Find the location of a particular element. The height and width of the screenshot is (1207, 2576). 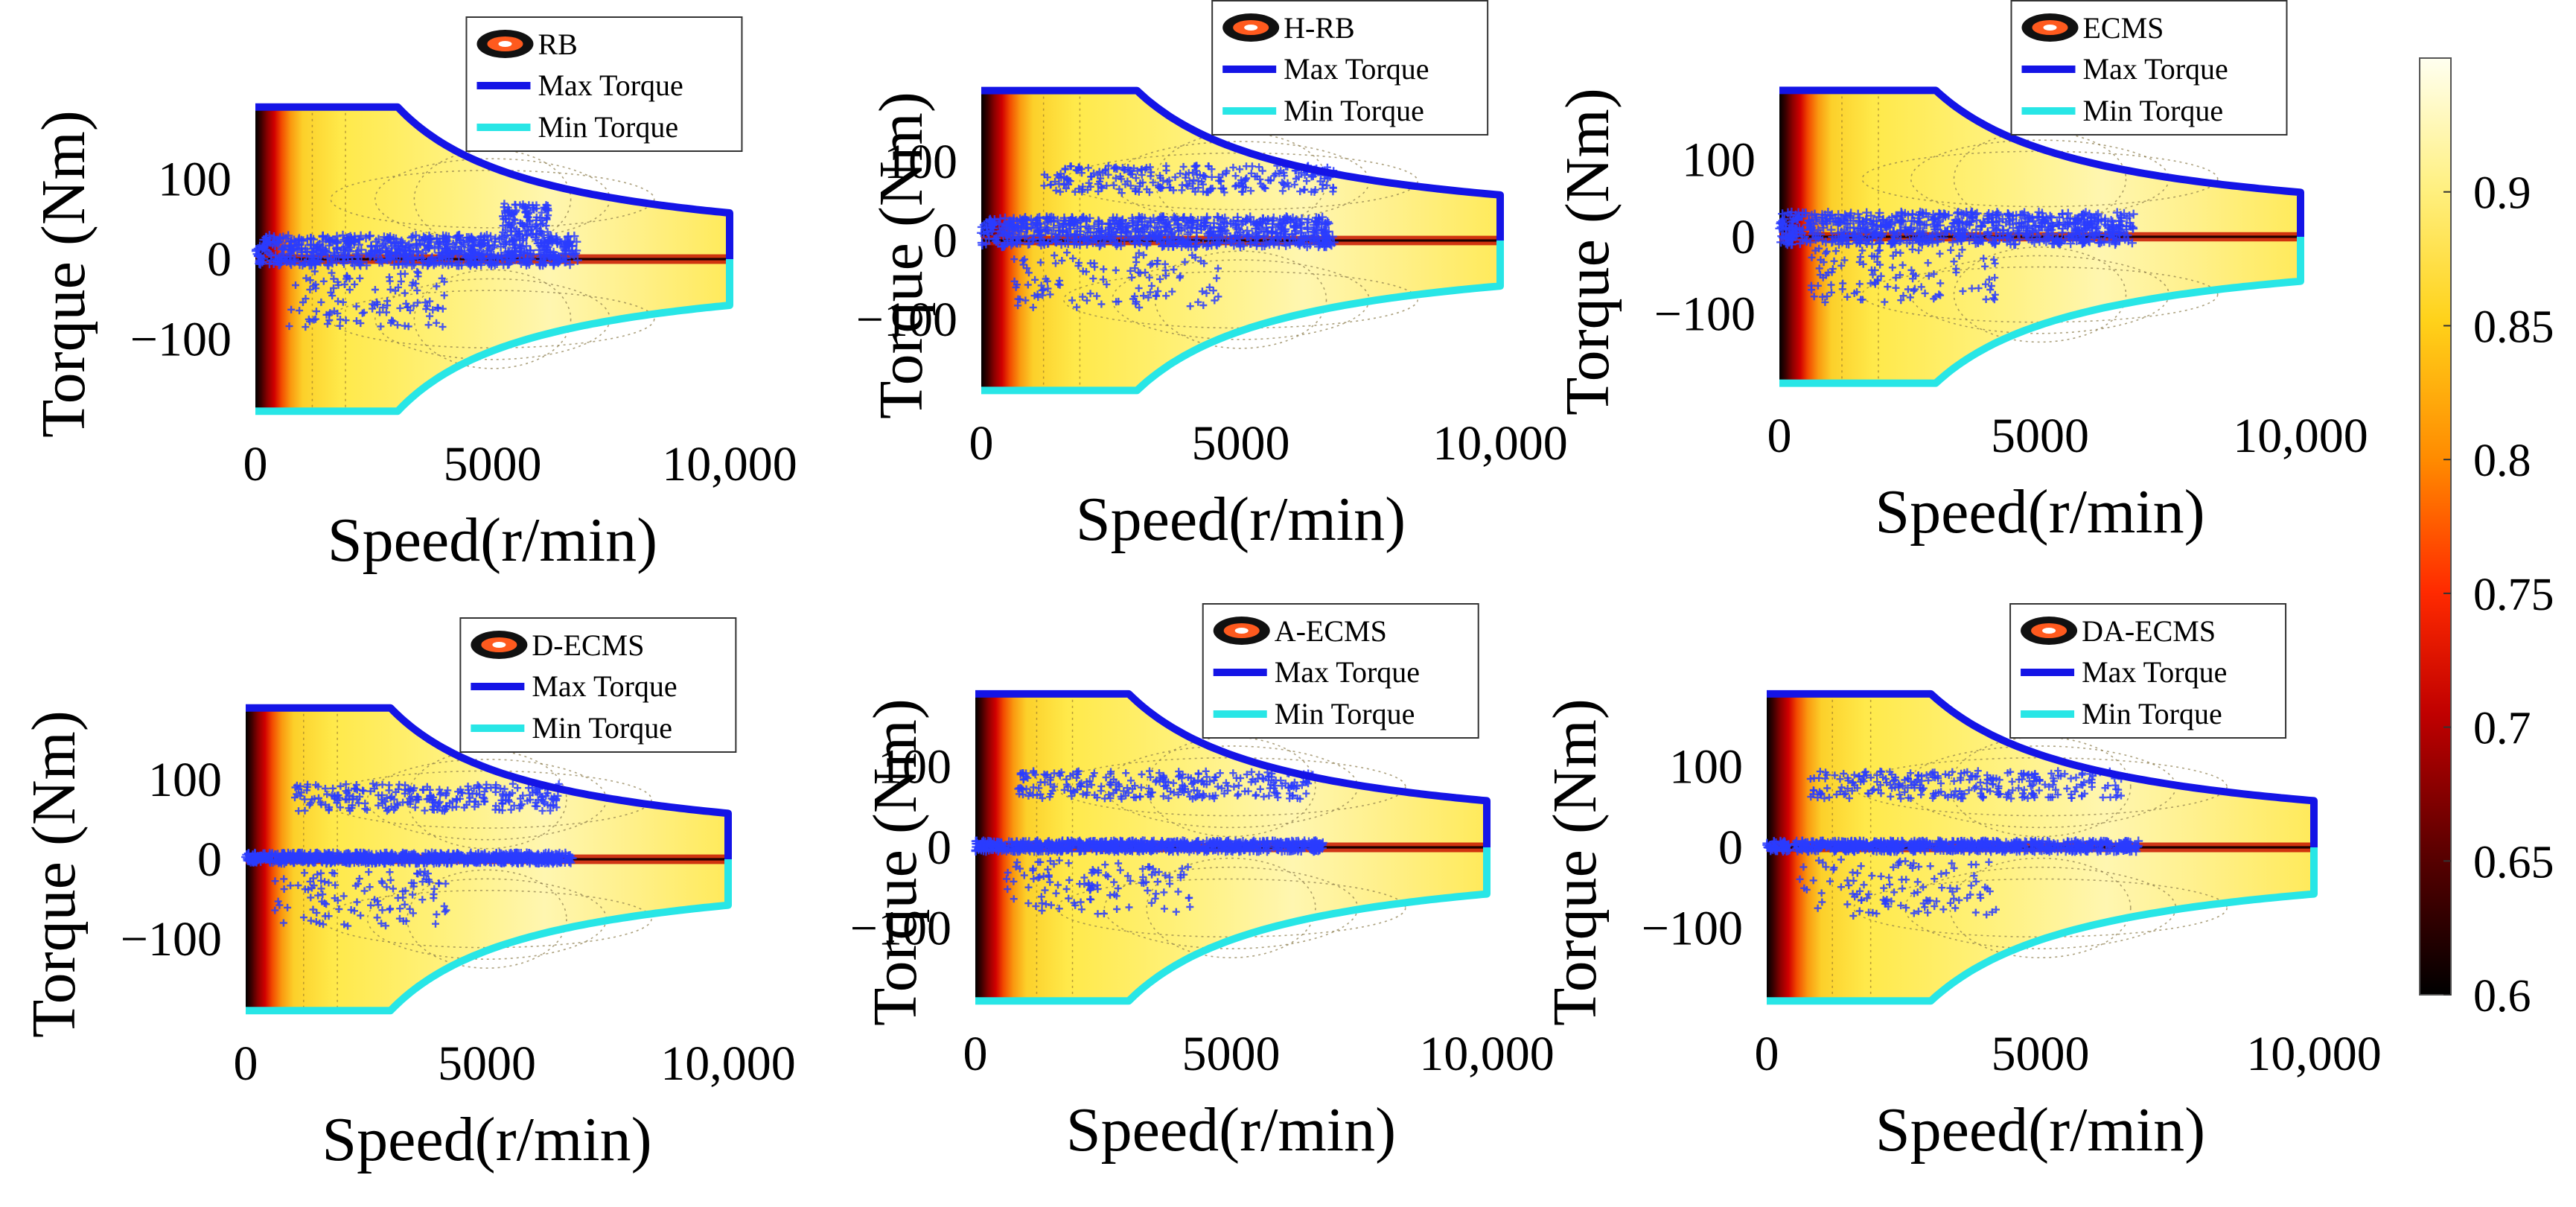

y-tick-label: −100 is located at coordinates (1705, 314).